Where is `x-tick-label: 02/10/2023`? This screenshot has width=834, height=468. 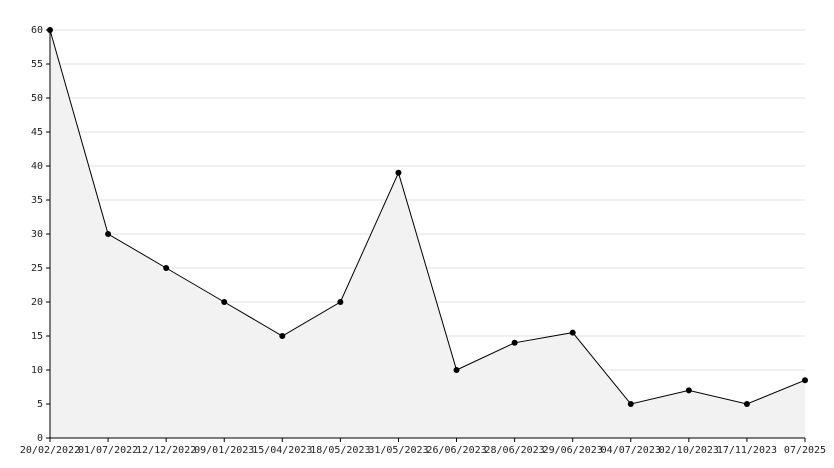
x-tick-label: 02/10/2023 is located at coordinates (689, 450).